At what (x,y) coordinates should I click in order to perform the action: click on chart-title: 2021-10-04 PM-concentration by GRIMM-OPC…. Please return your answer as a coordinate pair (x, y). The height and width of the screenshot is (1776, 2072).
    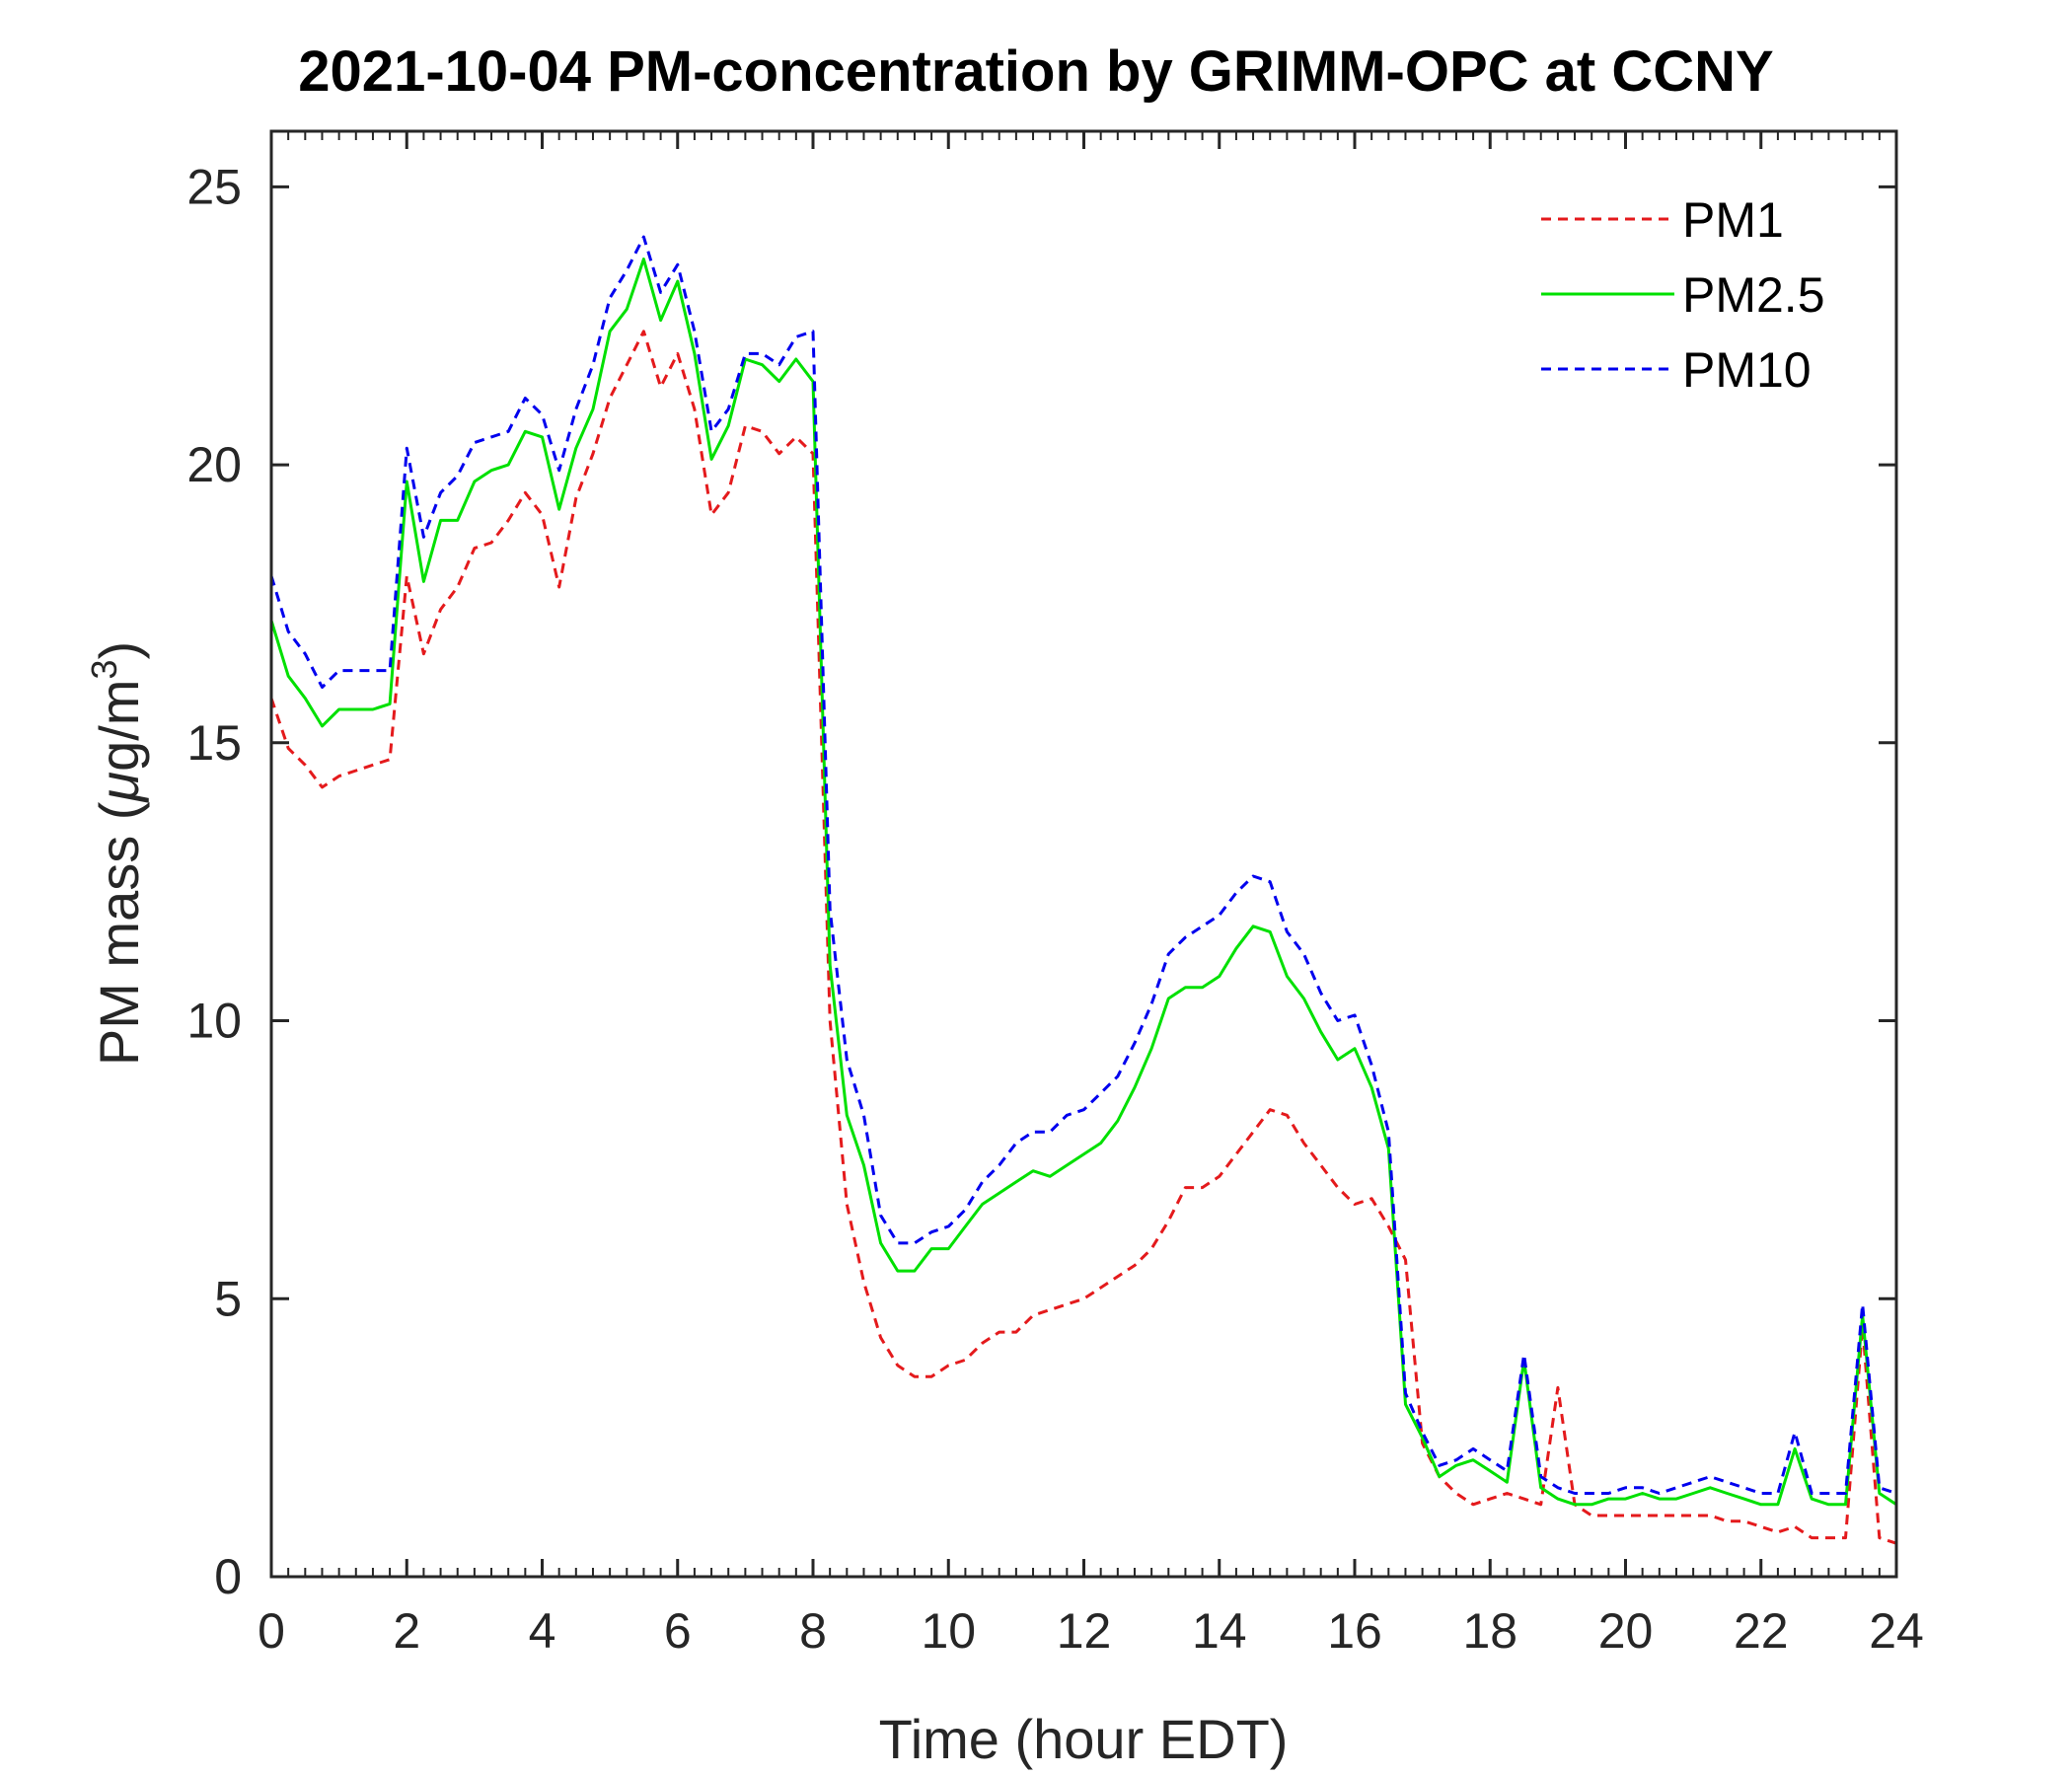
    Looking at the image, I should click on (1036, 72).